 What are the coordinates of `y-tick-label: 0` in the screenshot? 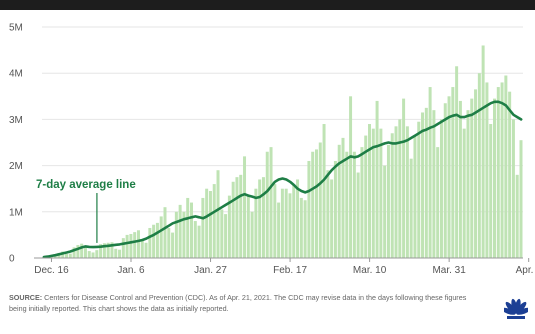 It's located at (12, 259).